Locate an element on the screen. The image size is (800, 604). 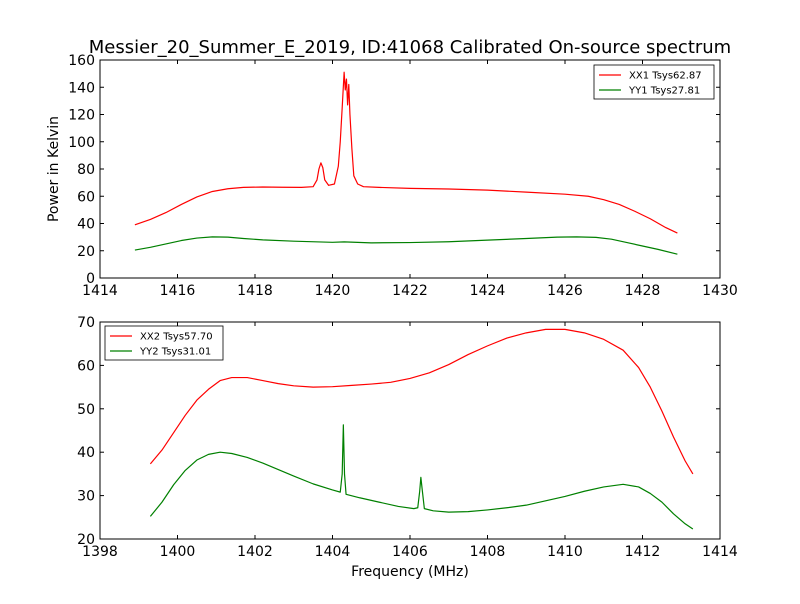
x-tick-label: 1402 is located at coordinates (255, 552).